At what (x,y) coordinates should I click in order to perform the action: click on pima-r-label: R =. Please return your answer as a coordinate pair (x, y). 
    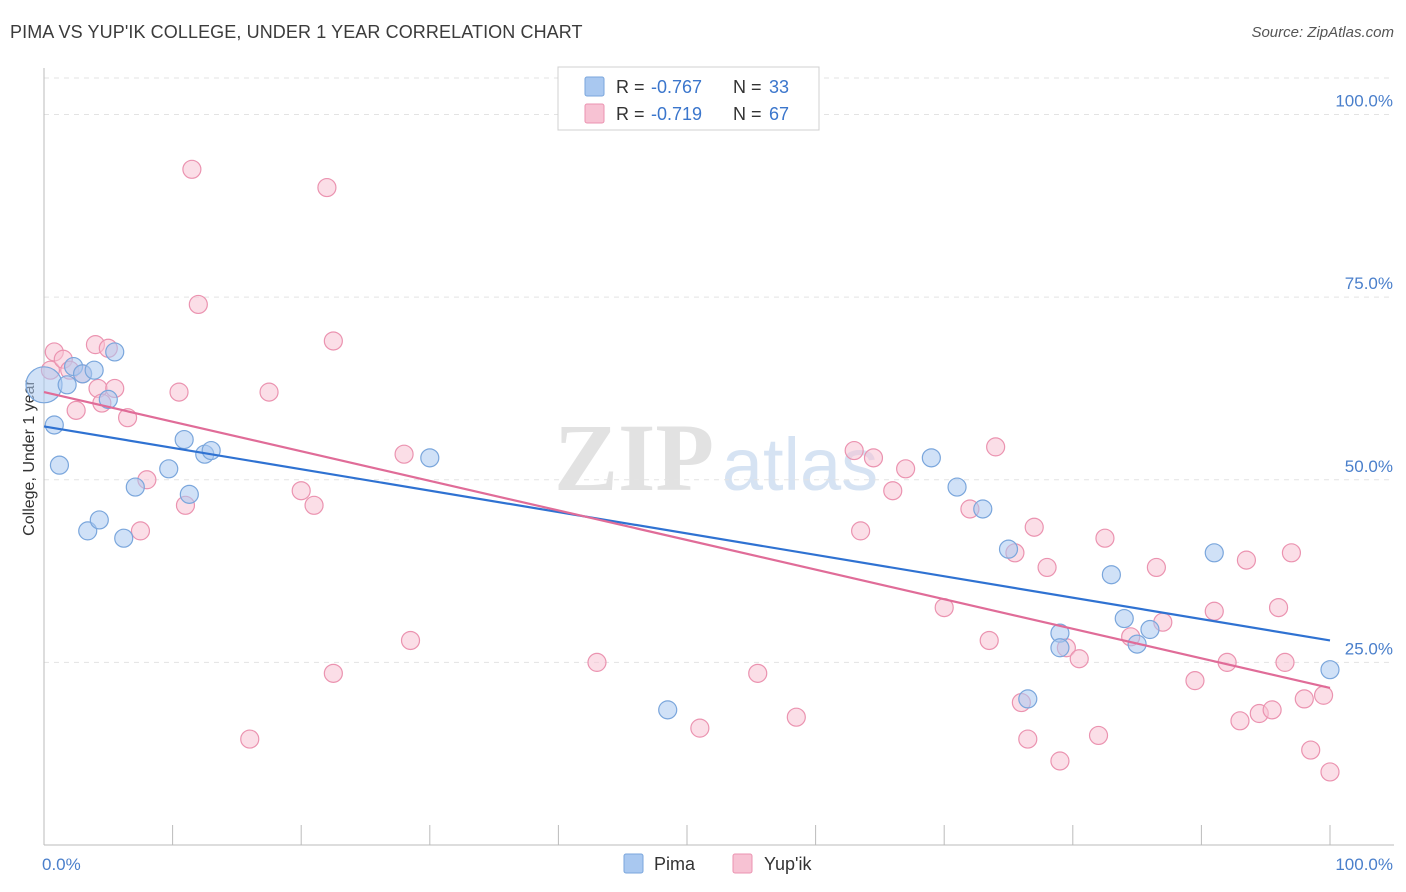
    Looking at the image, I should click on (630, 87).